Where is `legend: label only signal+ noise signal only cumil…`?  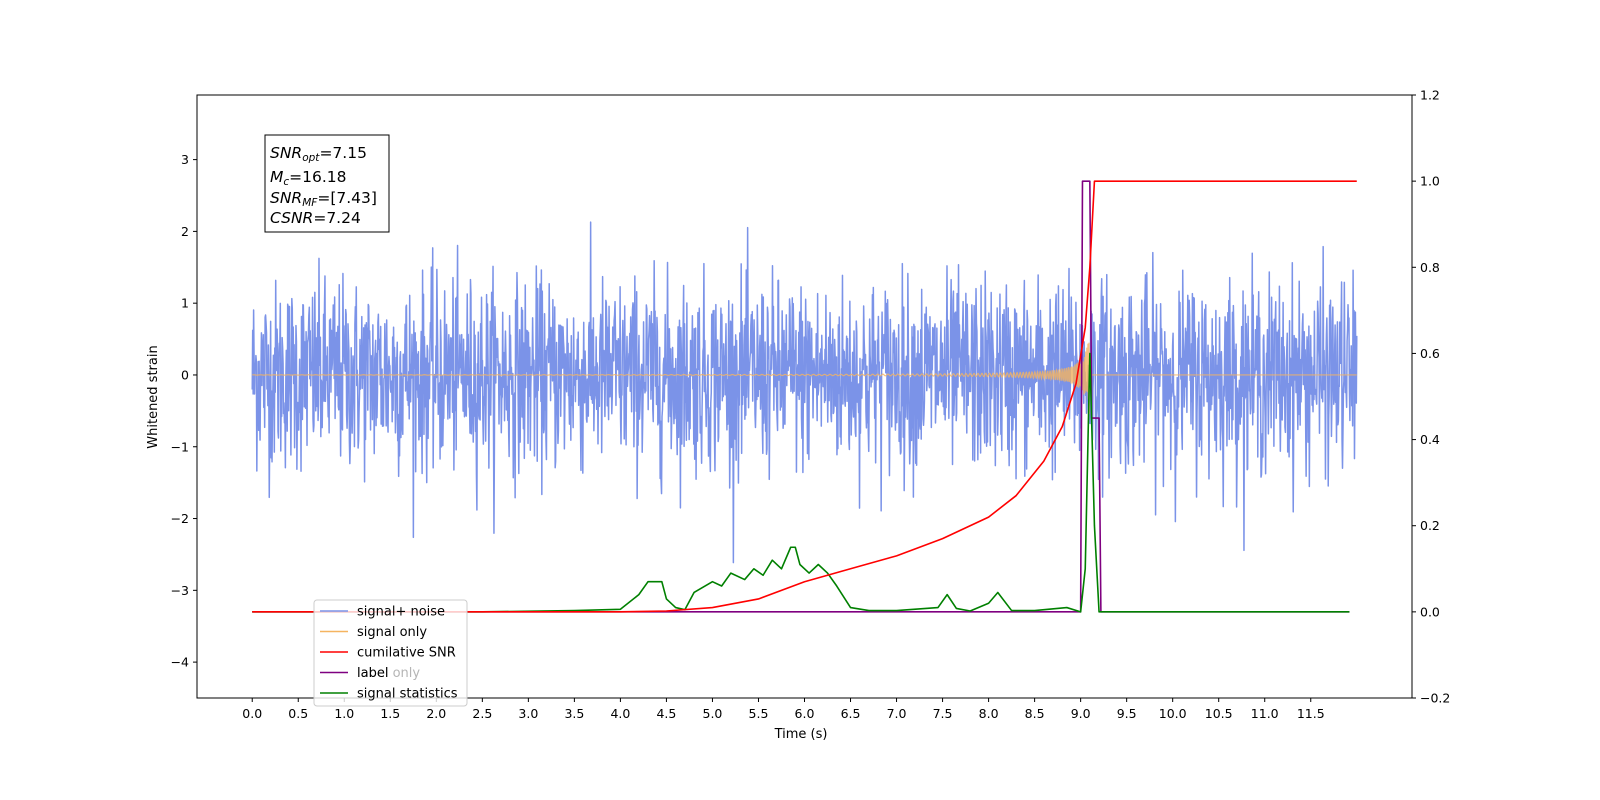
legend: label only signal+ noise signal only cumil… is located at coordinates (390, 653).